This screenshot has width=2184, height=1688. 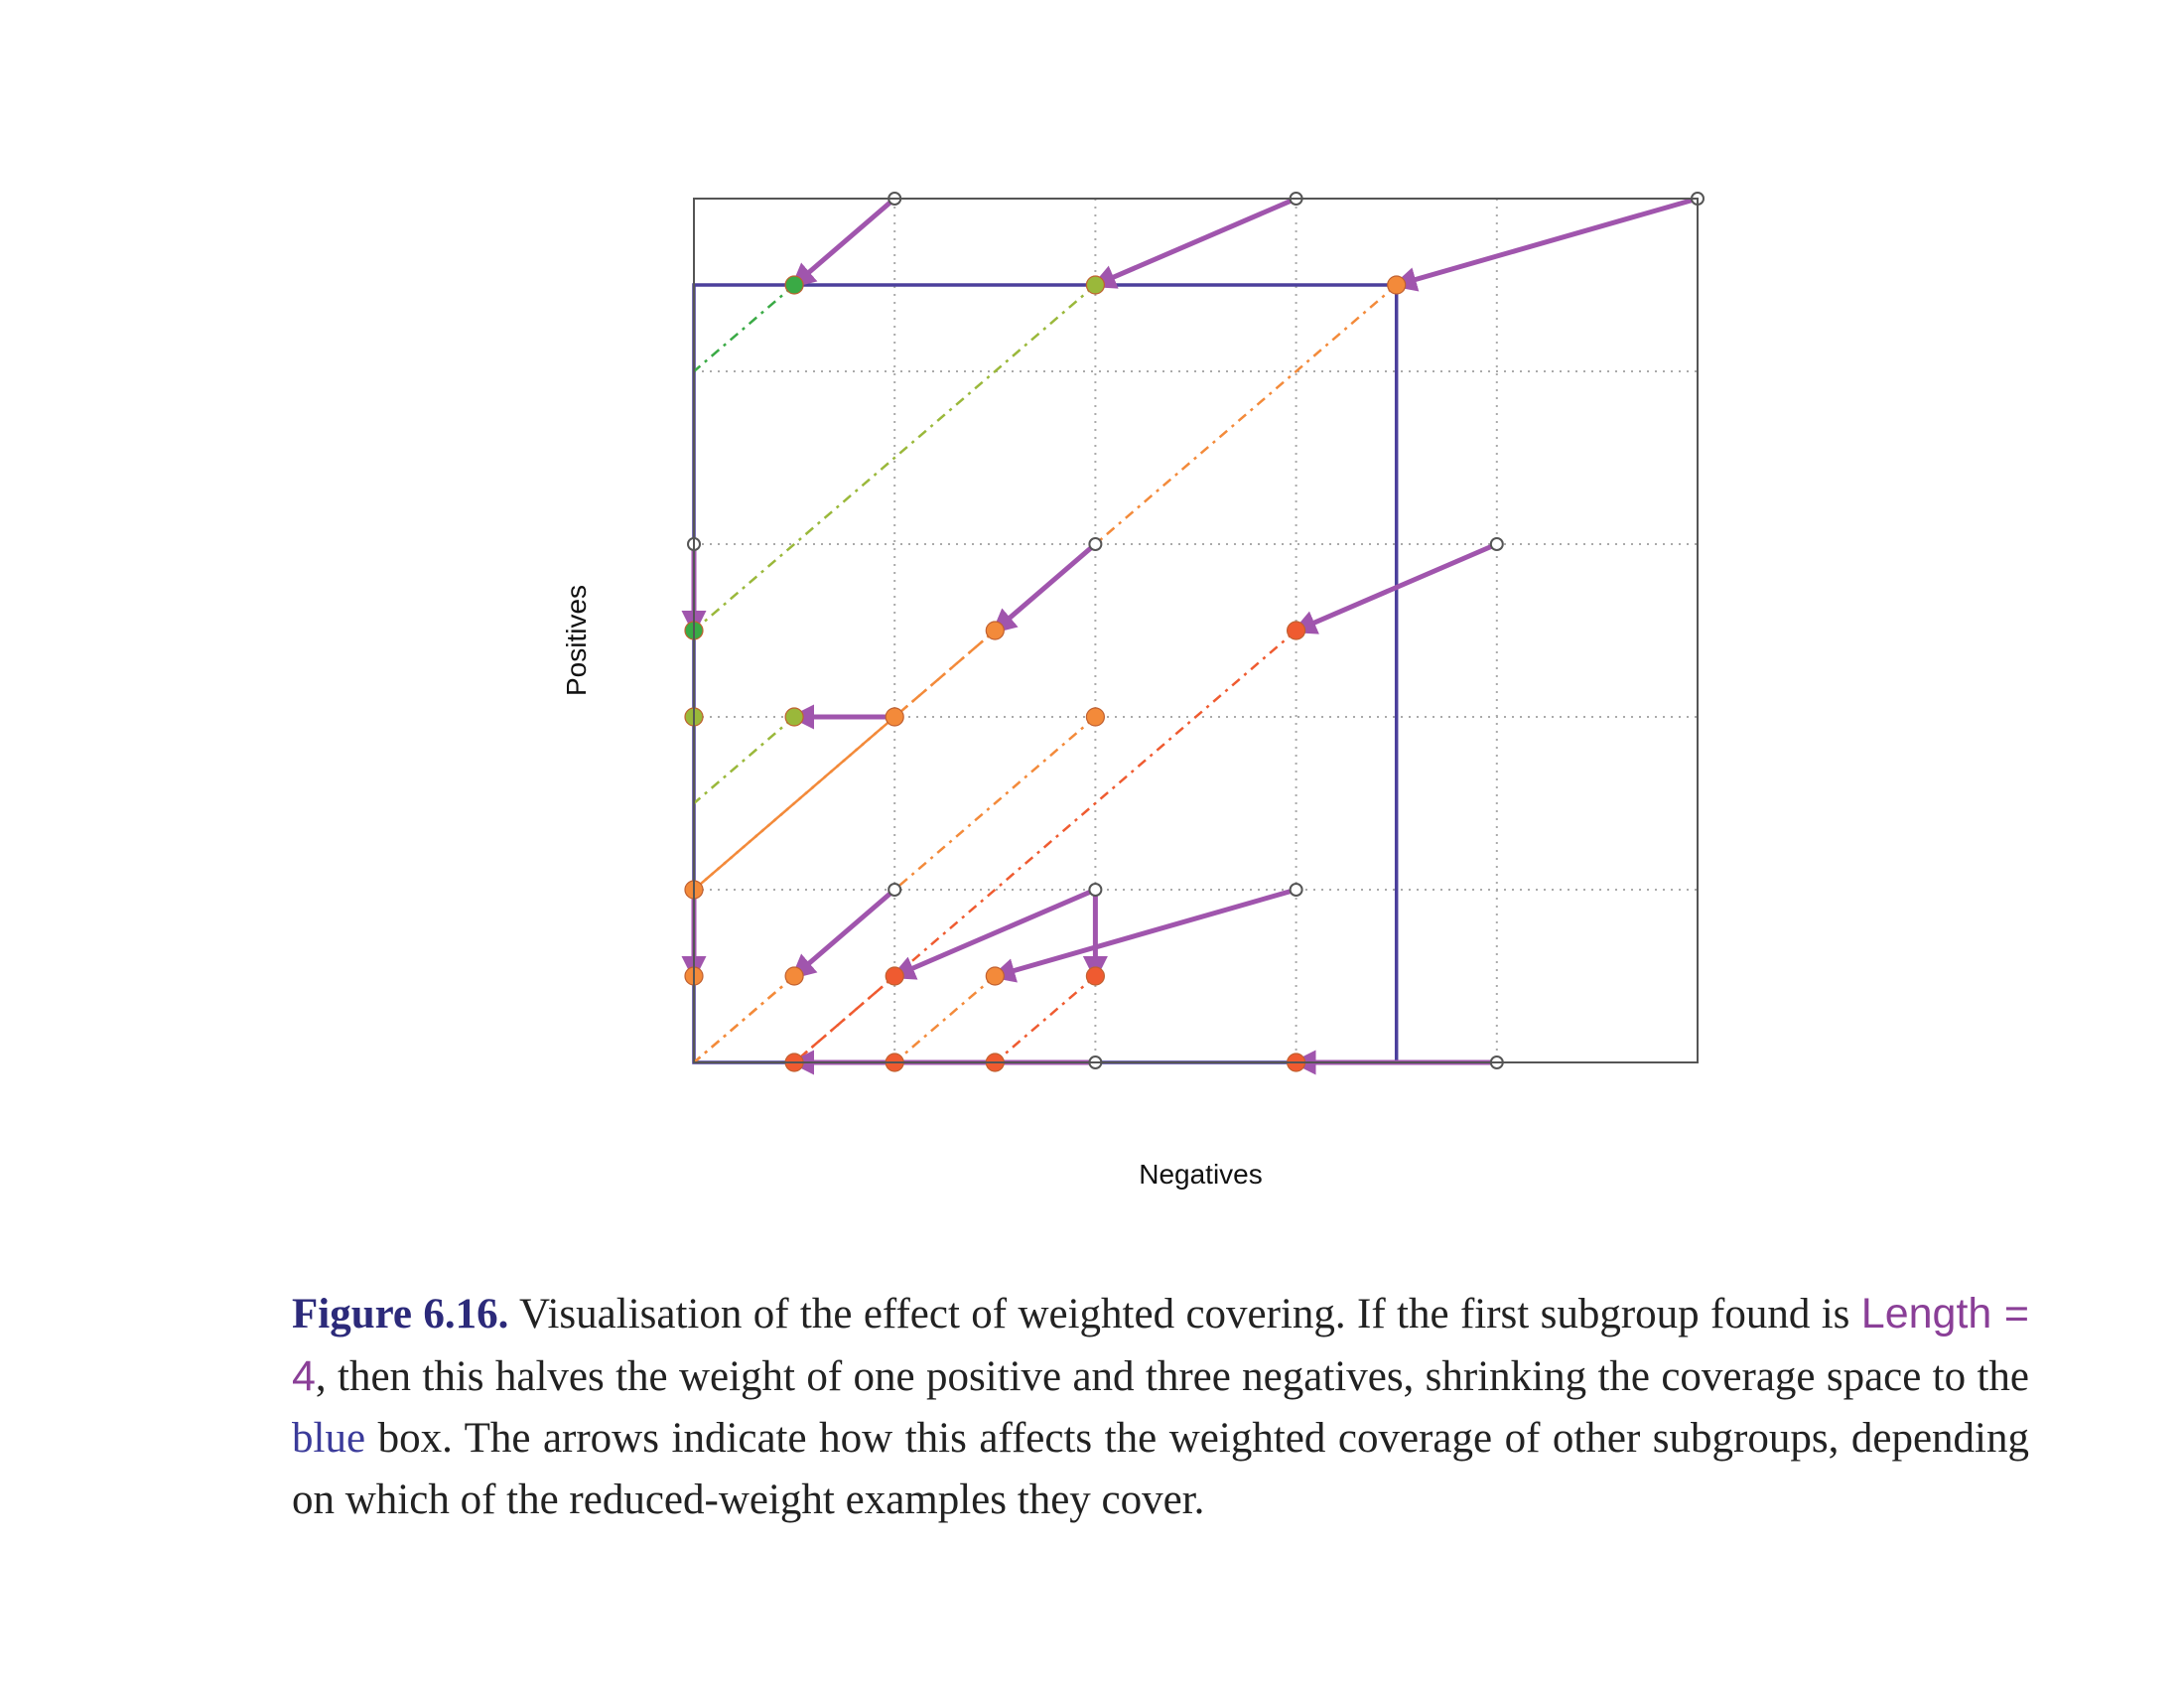 What do you see at coordinates (576, 640) in the screenshot?
I see `y-axis-label: Positives` at bounding box center [576, 640].